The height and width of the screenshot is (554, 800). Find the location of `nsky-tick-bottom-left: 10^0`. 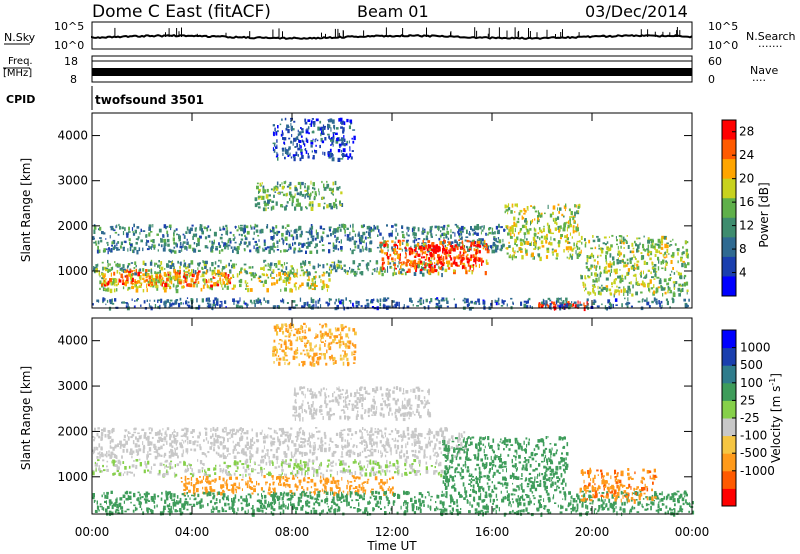

nsky-tick-bottom-left: 10^0 is located at coordinates (69, 45).